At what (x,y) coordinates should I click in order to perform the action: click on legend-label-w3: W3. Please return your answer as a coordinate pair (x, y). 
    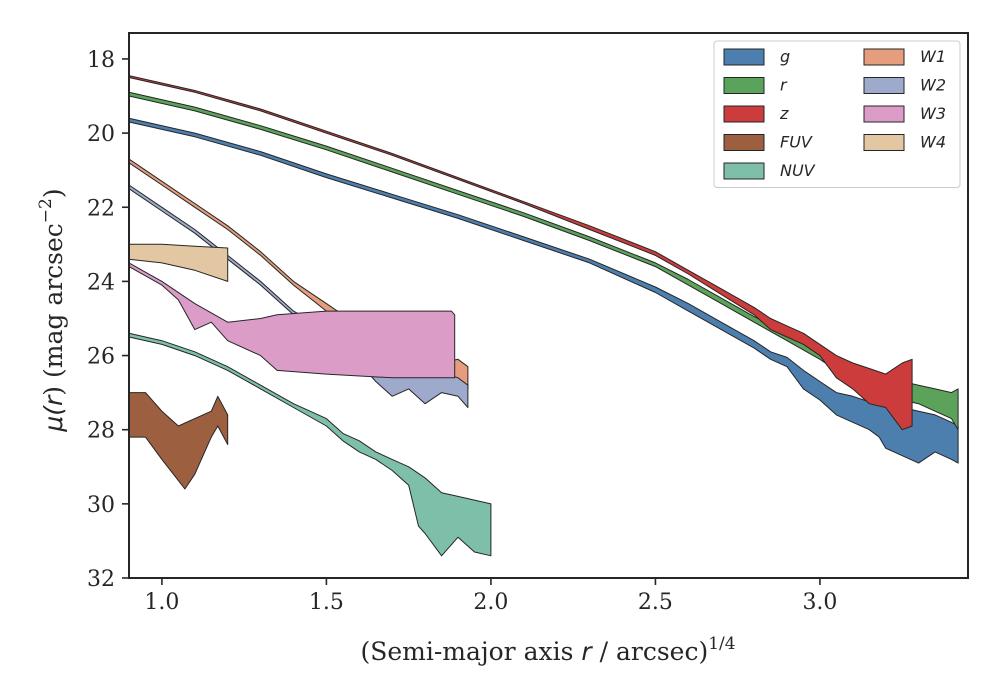
    Looking at the image, I should click on (933, 113).